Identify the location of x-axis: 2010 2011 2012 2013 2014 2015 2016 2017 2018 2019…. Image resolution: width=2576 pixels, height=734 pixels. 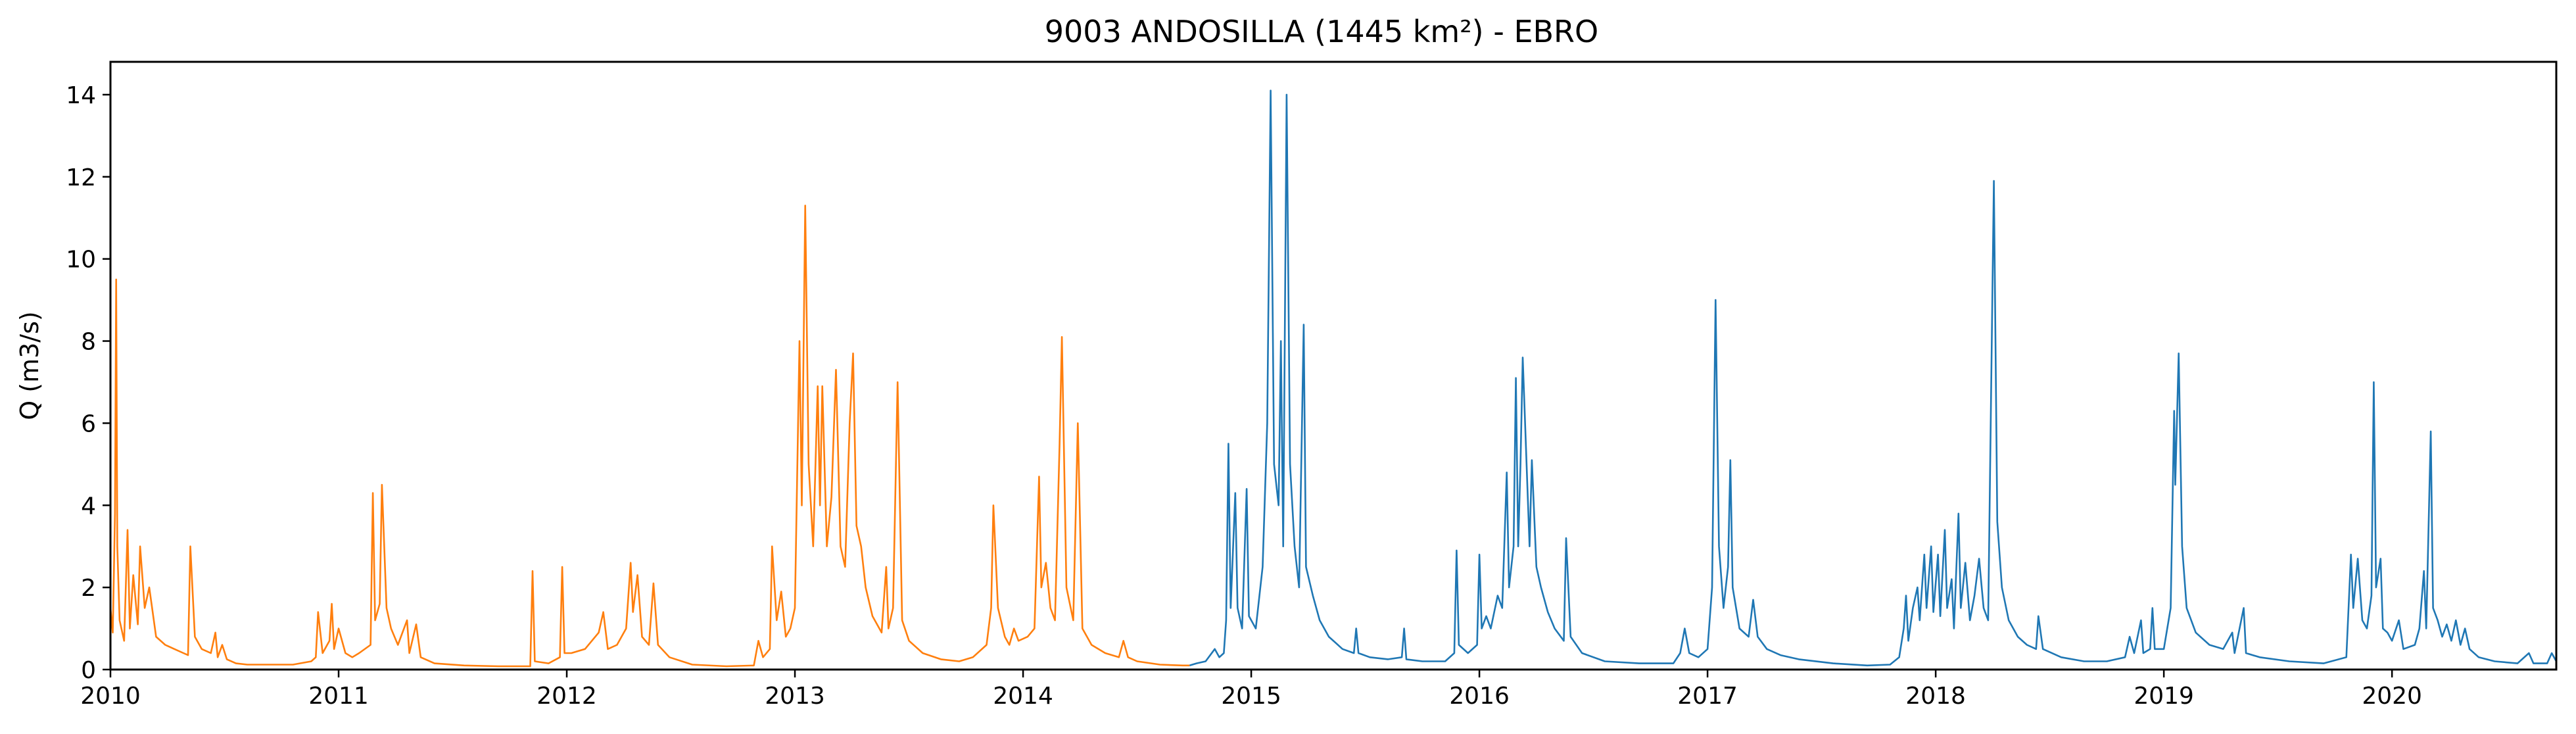
(1251, 690).